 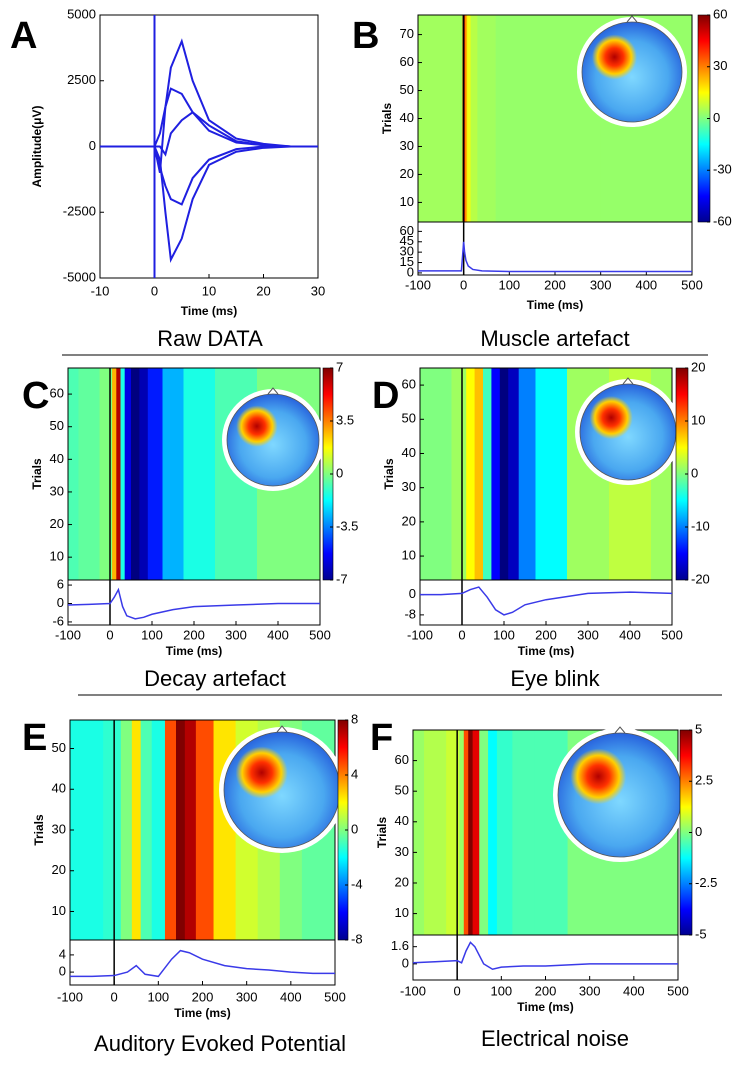 I want to click on colorbar-tick-label: -5, so click(x=701, y=933).